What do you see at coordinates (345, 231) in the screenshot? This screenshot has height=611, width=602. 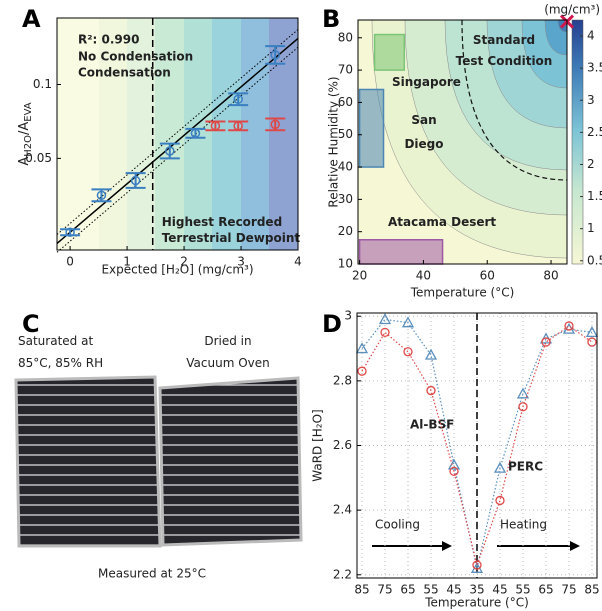 I see `y-tick-label: 20` at bounding box center [345, 231].